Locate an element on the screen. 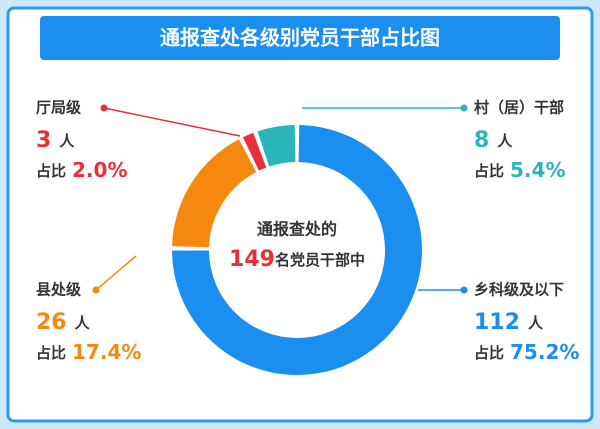 Image resolution: width=600 pixels, height=429 pixels. share-label: 占比 75.2% is located at coordinates (526, 352).